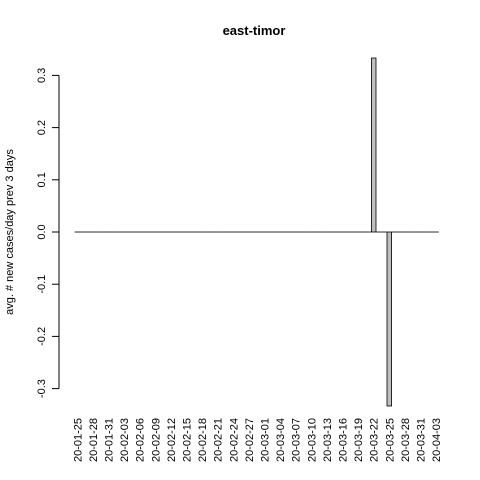 This screenshot has height=480, width=480. Describe the element at coordinates (42, 179) in the screenshot. I see `y-tick-label: 0.1` at that location.